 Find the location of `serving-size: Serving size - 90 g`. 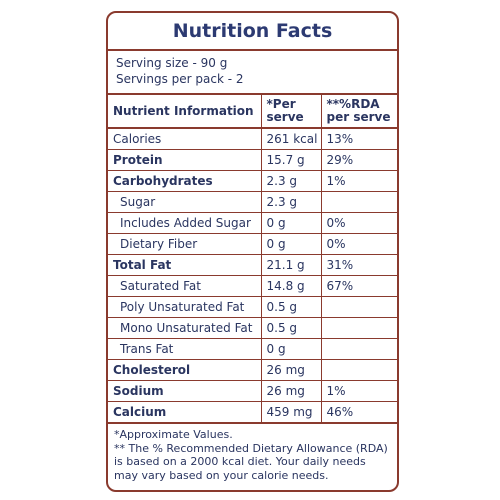

serving-size: Serving size - 90 g is located at coordinates (172, 63).